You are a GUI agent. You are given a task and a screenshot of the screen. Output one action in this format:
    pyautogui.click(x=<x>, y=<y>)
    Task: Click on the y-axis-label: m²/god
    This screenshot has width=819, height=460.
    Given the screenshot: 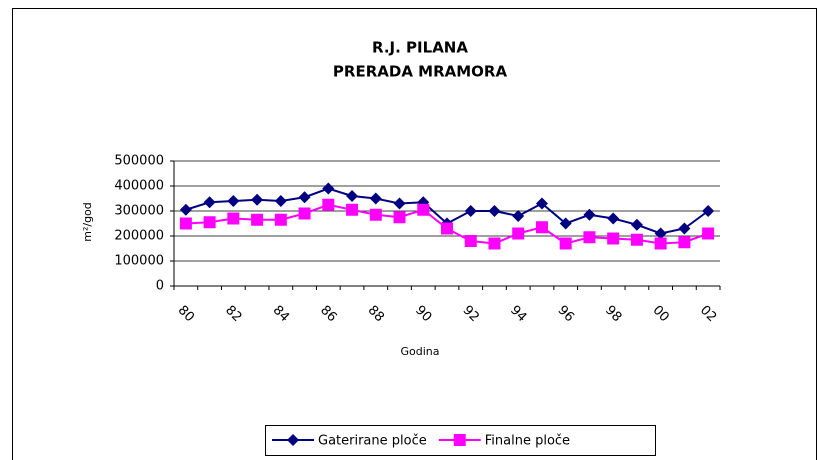 What is the action you would take?
    pyautogui.click(x=87, y=222)
    